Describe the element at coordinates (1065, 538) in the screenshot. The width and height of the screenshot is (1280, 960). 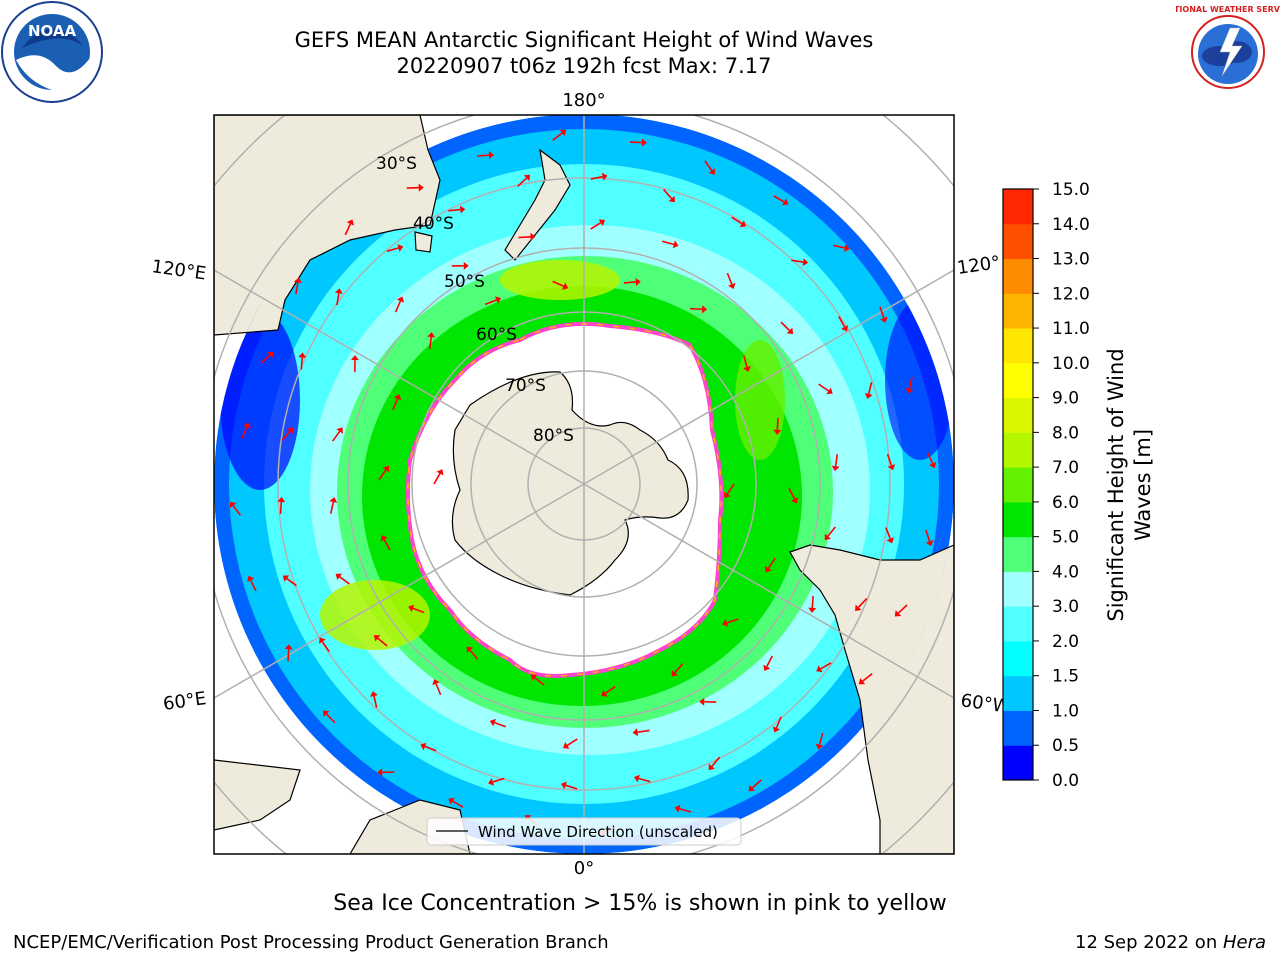
I see `colorbar-tick-label: 5.0` at that location.